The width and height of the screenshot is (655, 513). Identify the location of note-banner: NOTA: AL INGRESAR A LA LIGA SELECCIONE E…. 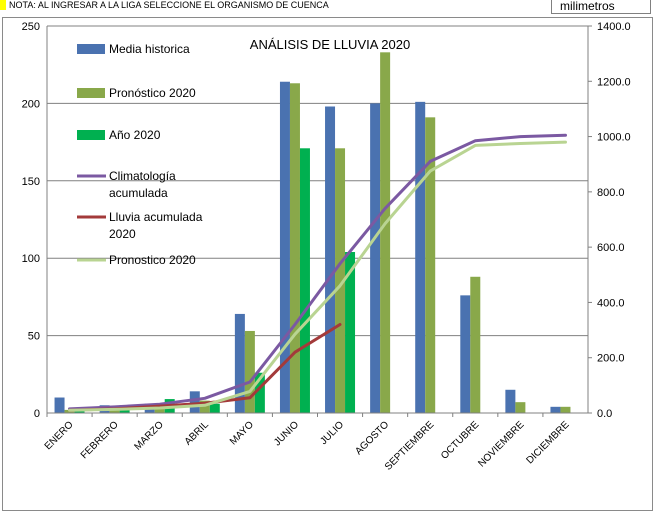
(164, 5).